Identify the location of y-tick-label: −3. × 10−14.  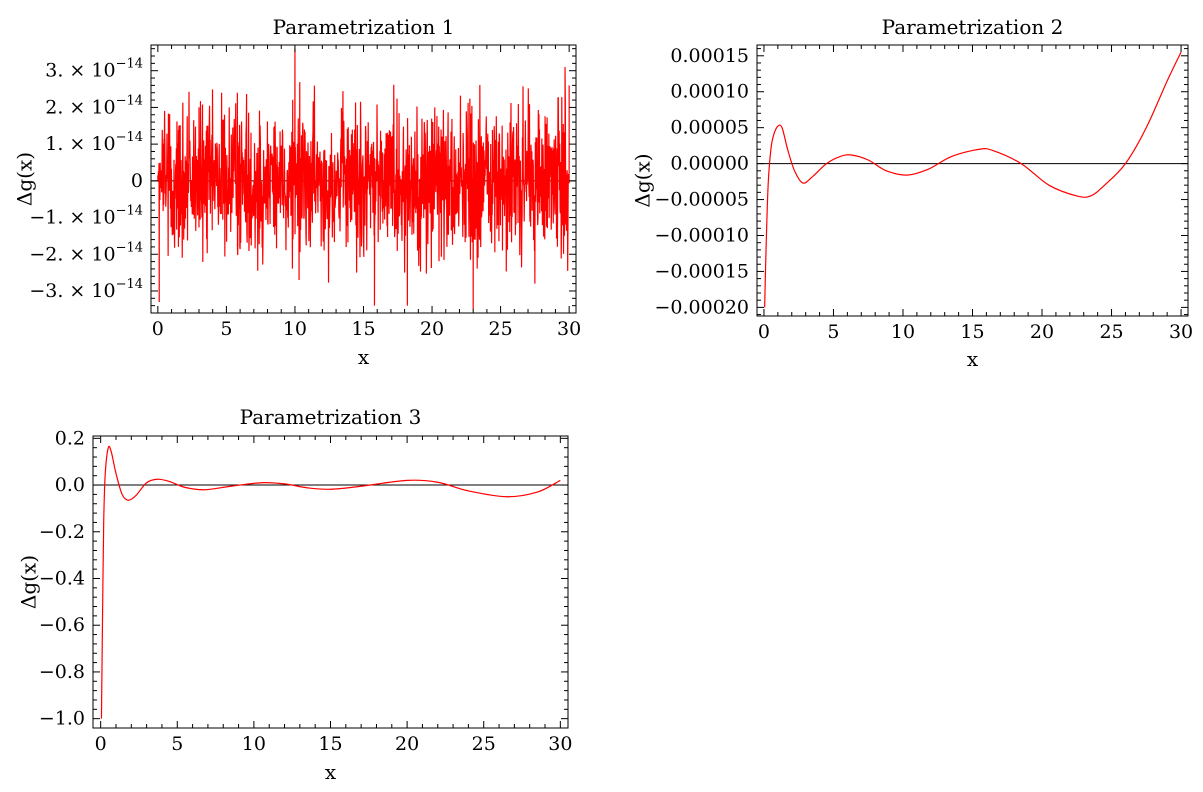
(86, 289).